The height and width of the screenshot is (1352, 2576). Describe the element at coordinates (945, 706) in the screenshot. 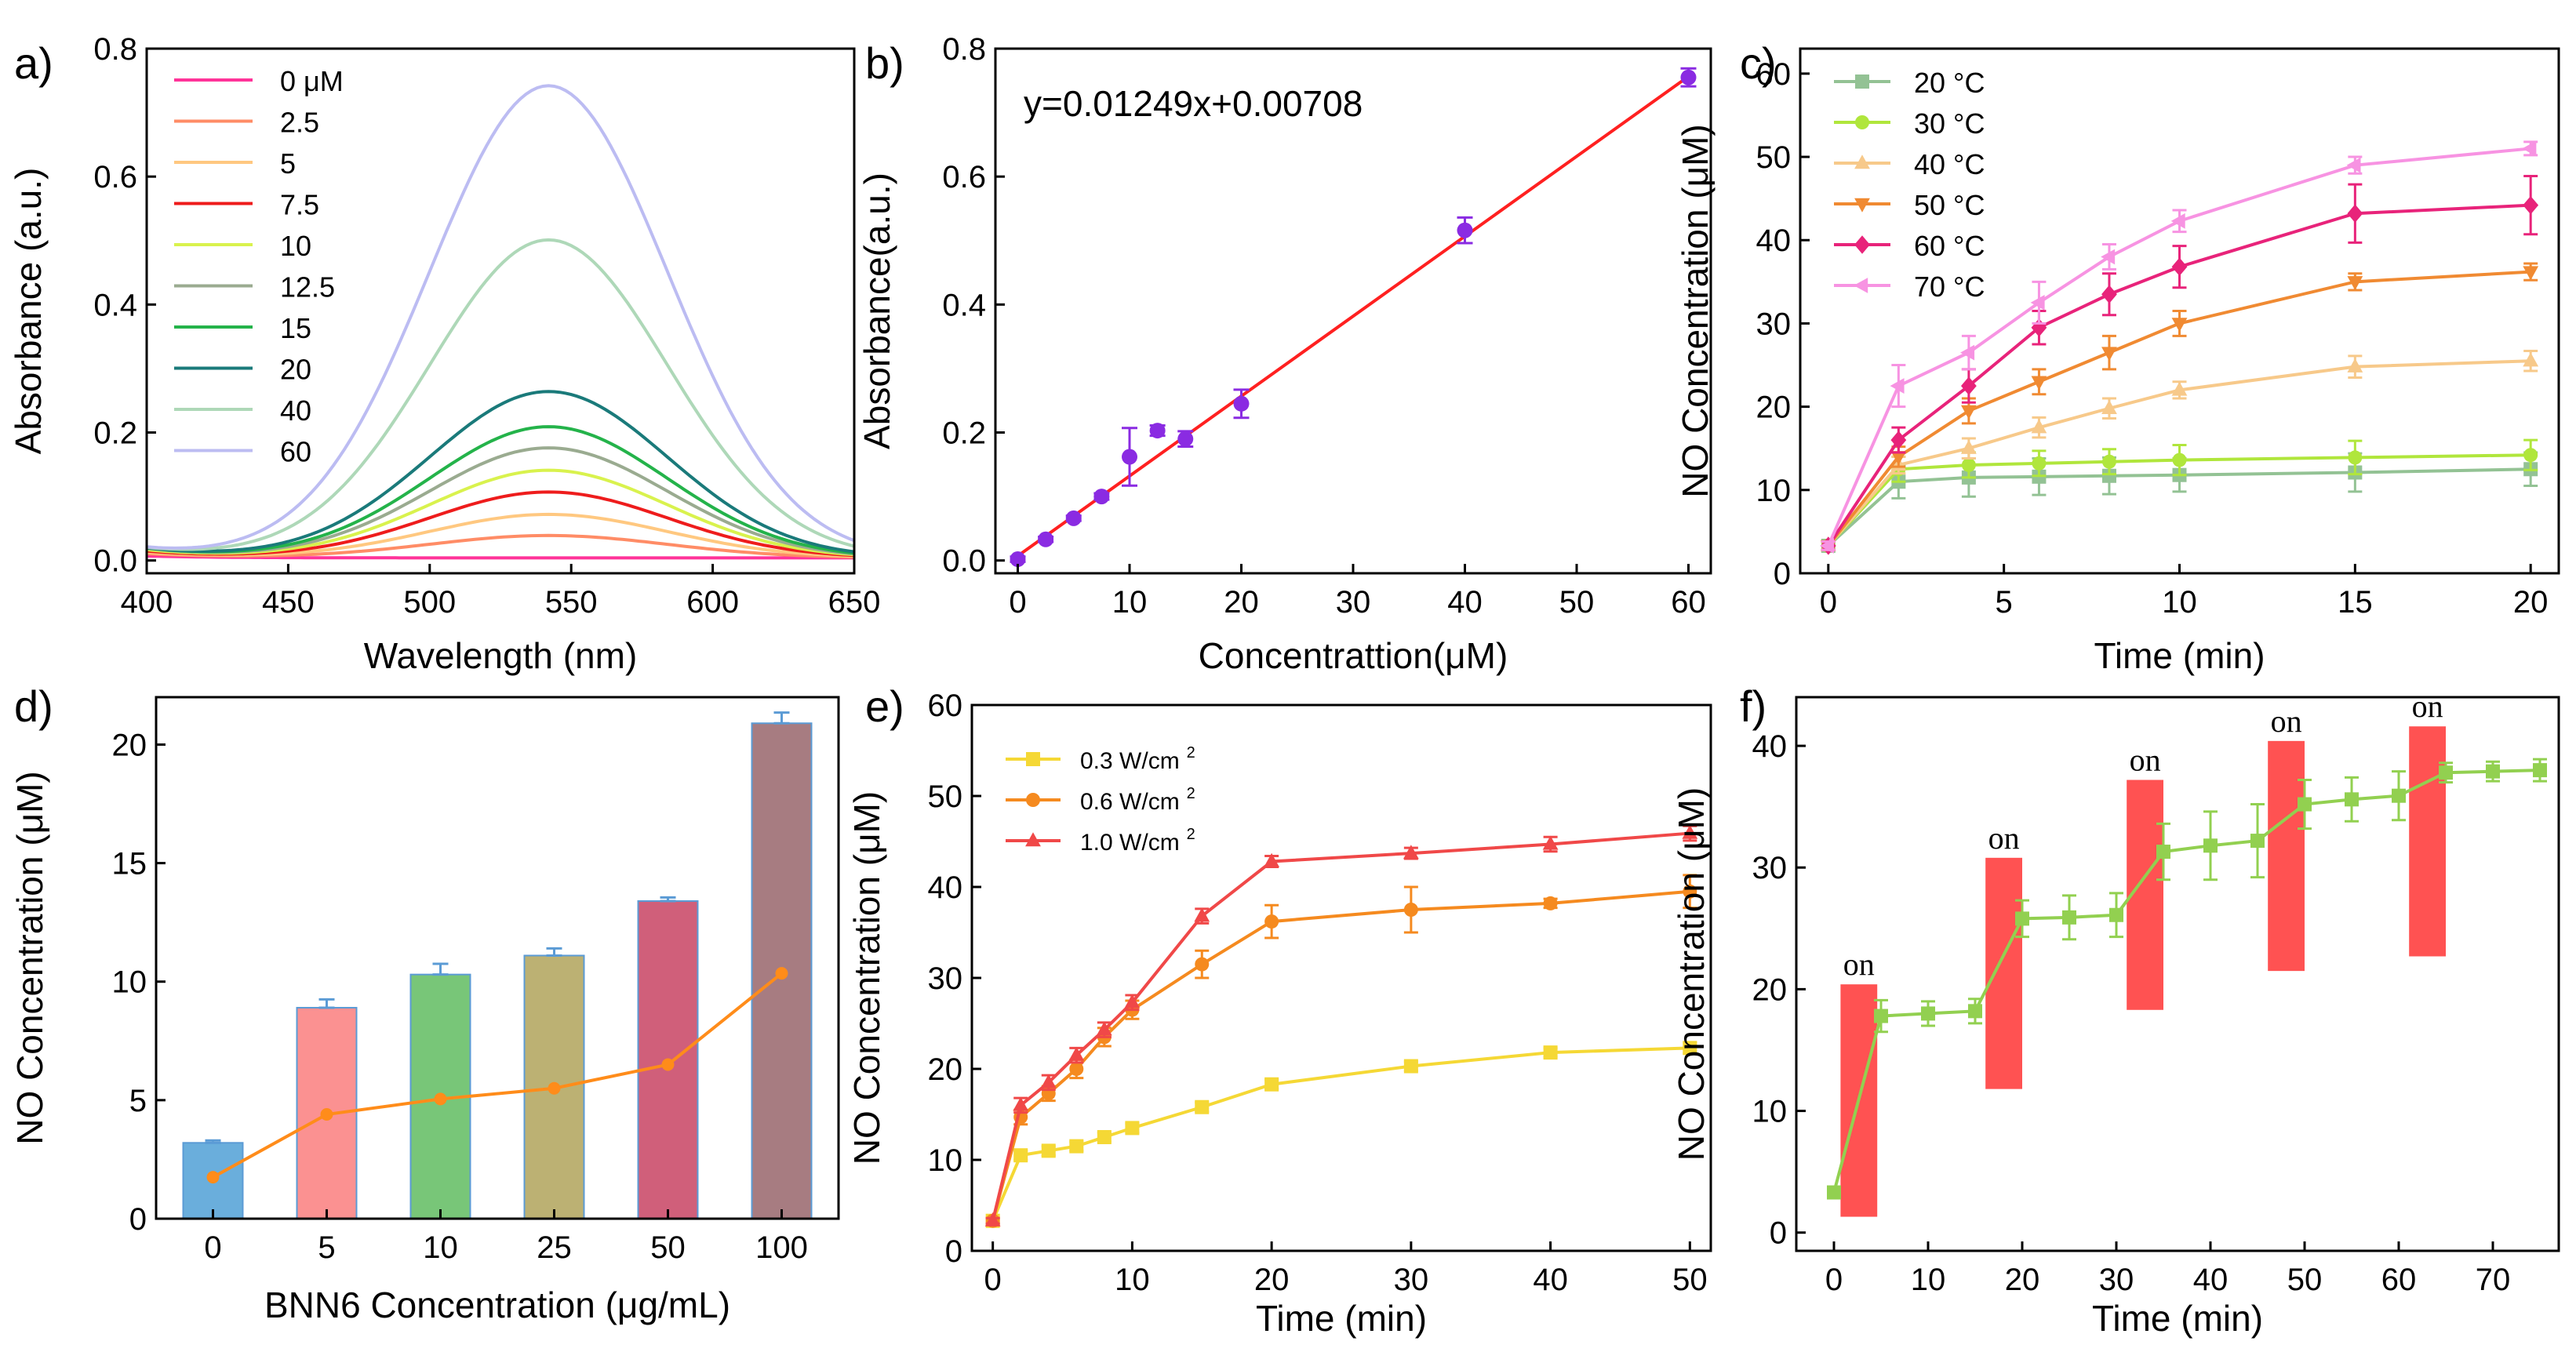

I see `y-tick-label: 60` at that location.